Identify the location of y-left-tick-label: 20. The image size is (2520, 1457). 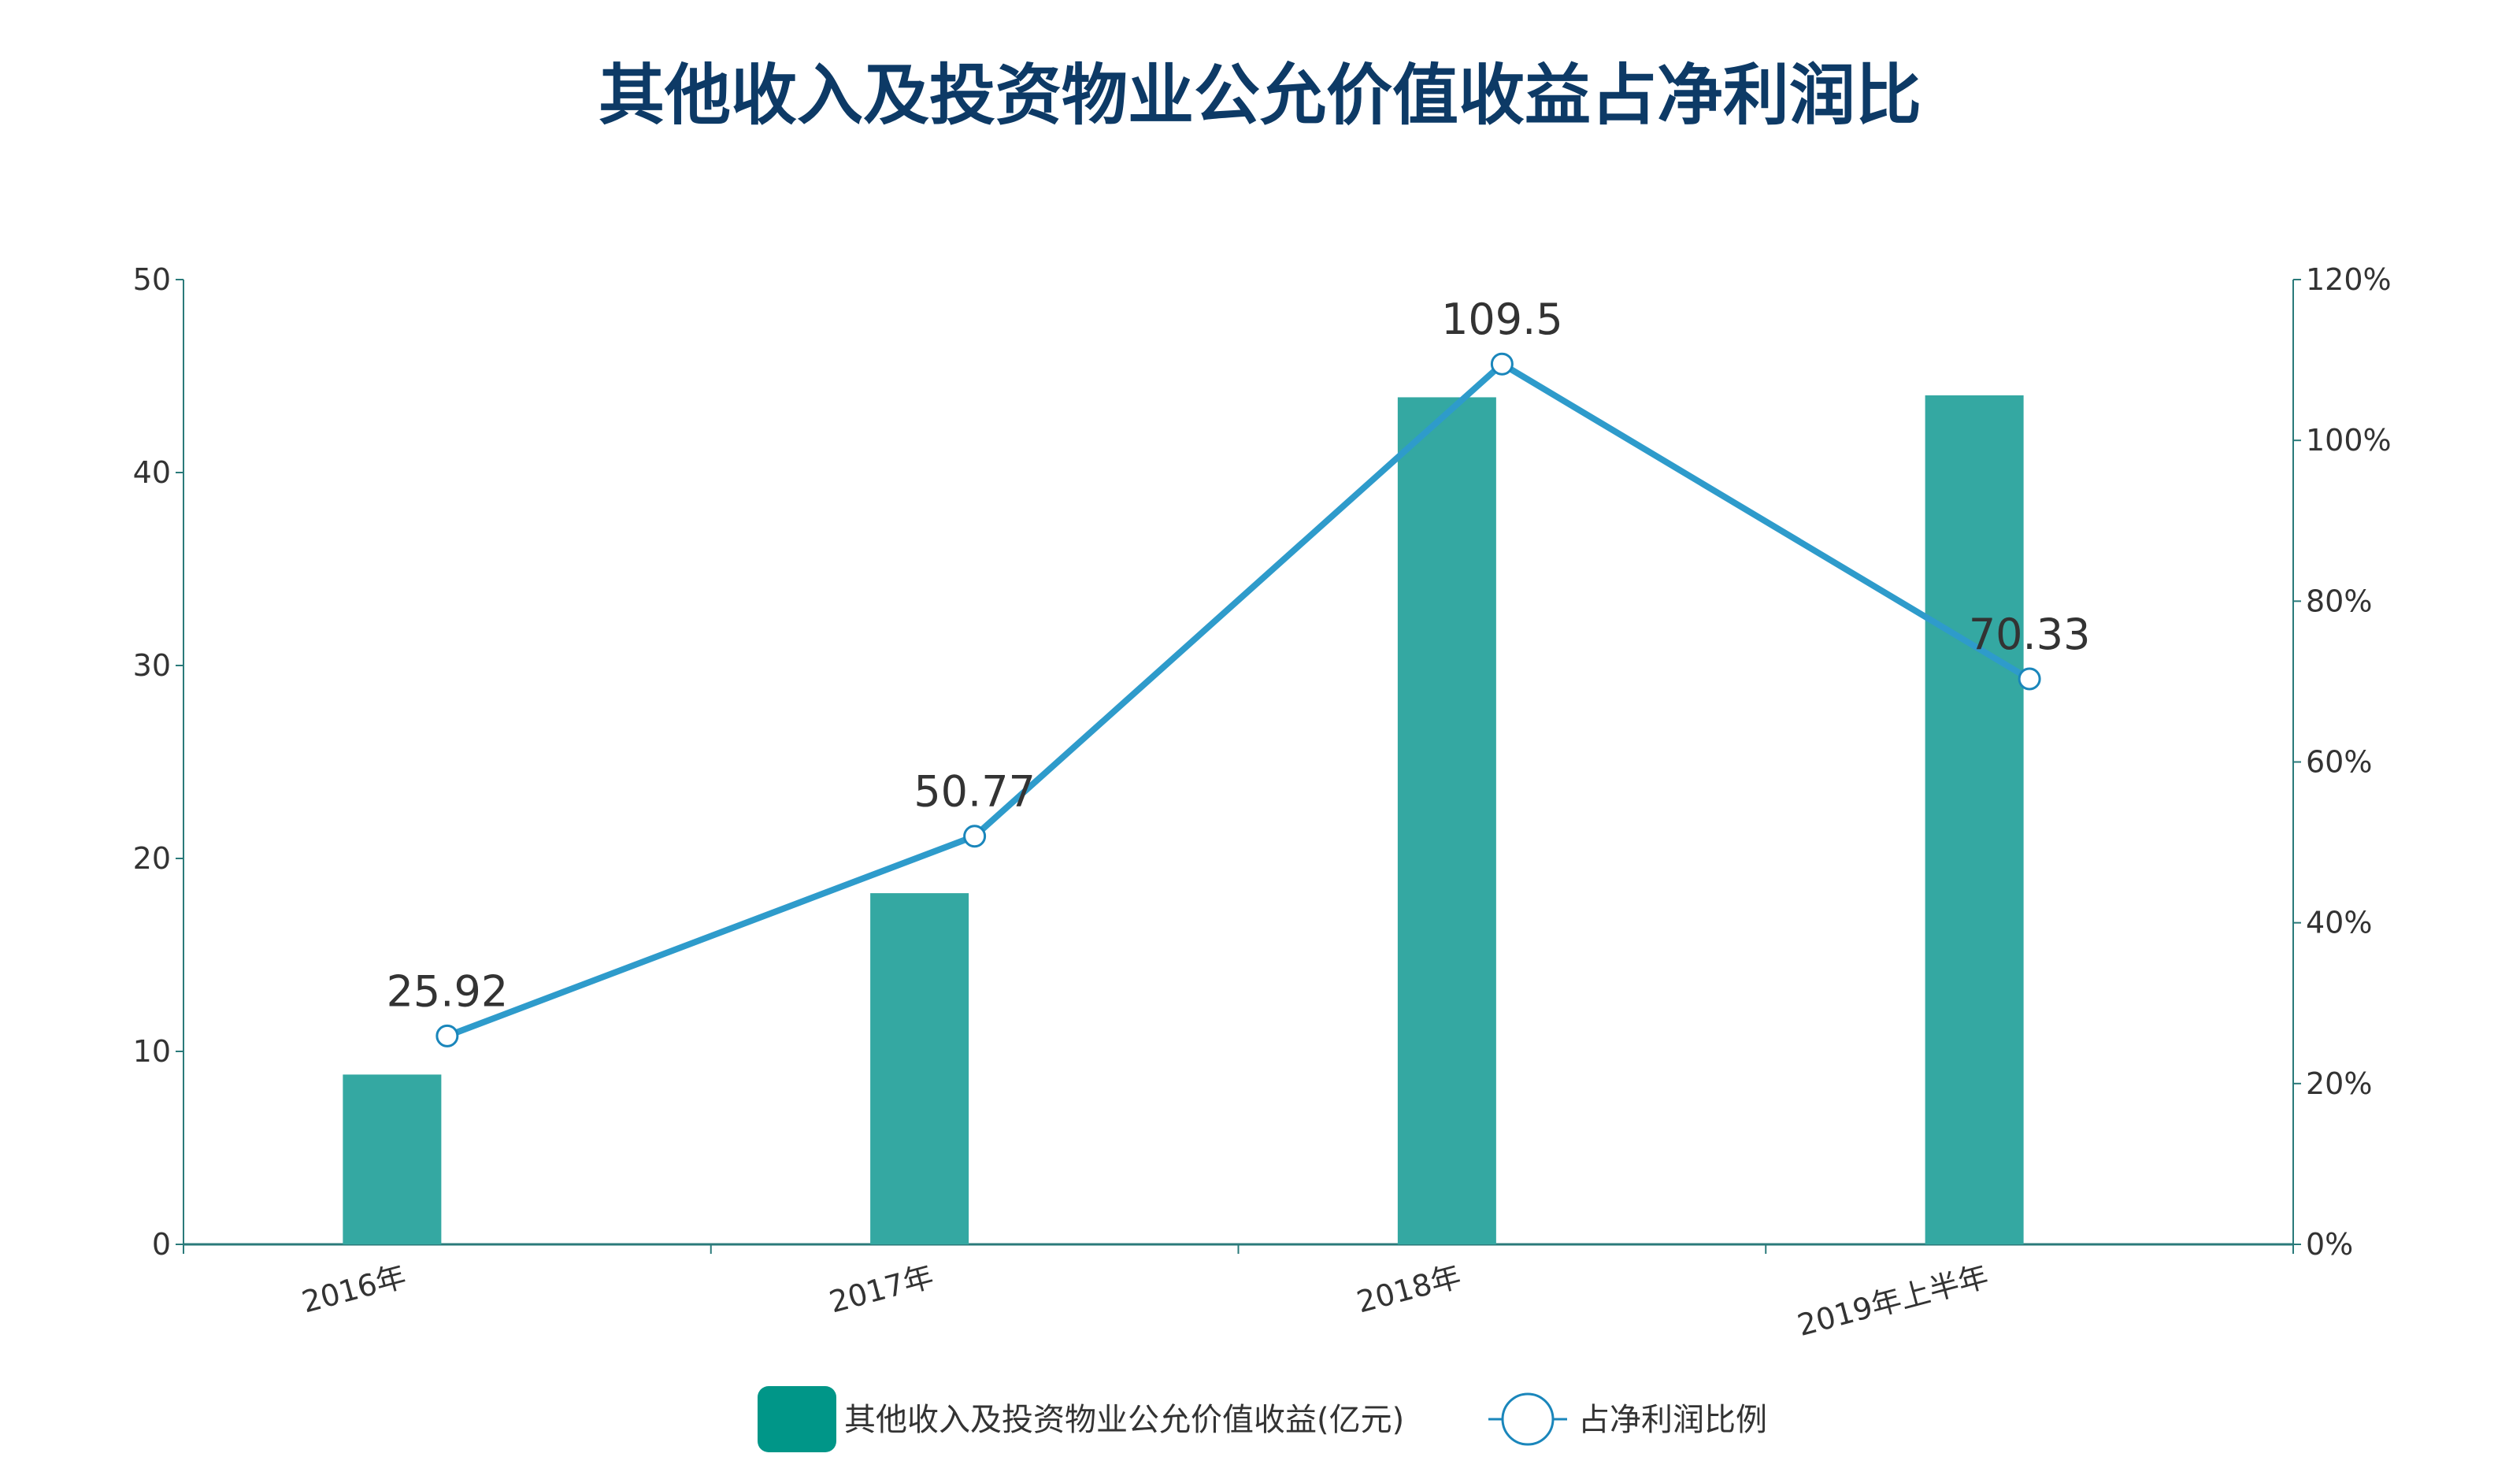
(152, 858).